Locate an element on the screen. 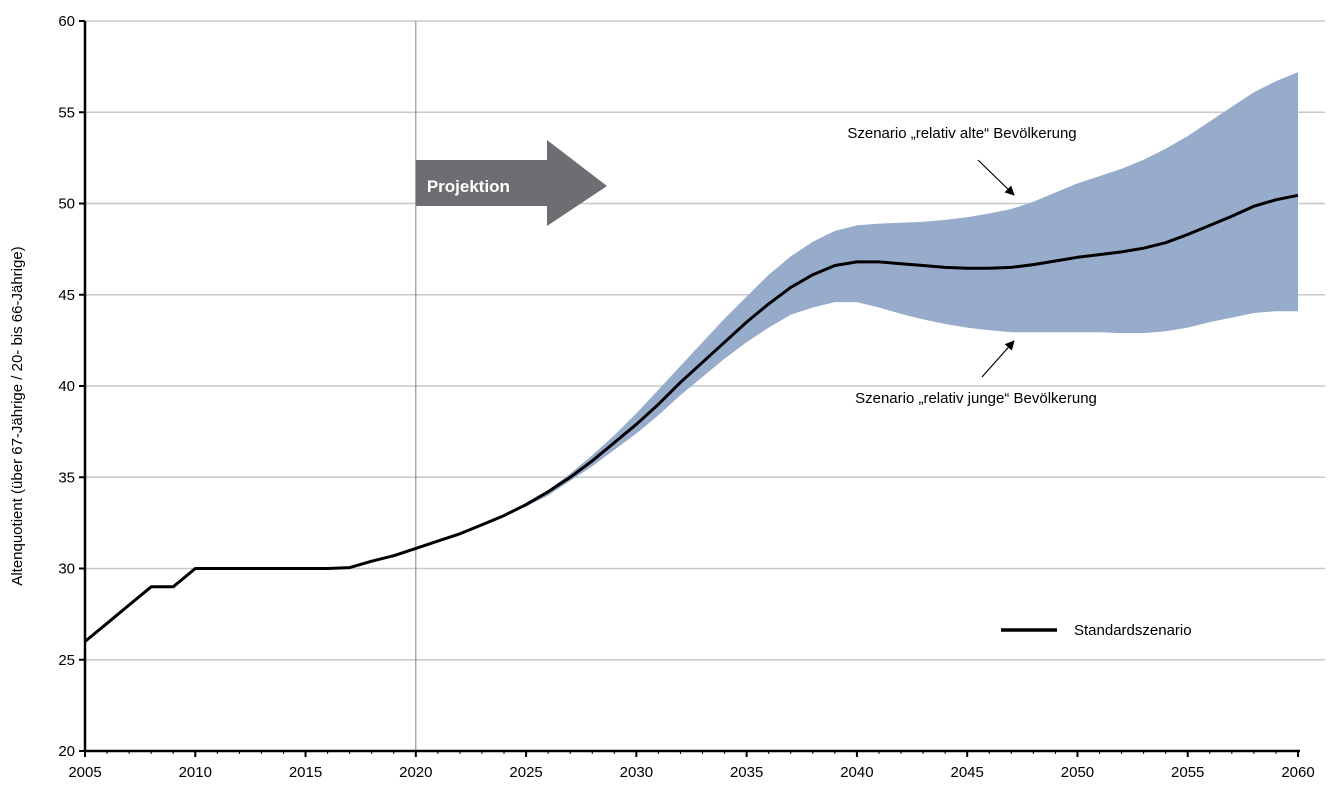 The width and height of the screenshot is (1330, 787). annotation-lower: Szenario „relativ junge“ Bevölkerung is located at coordinates (976, 373).